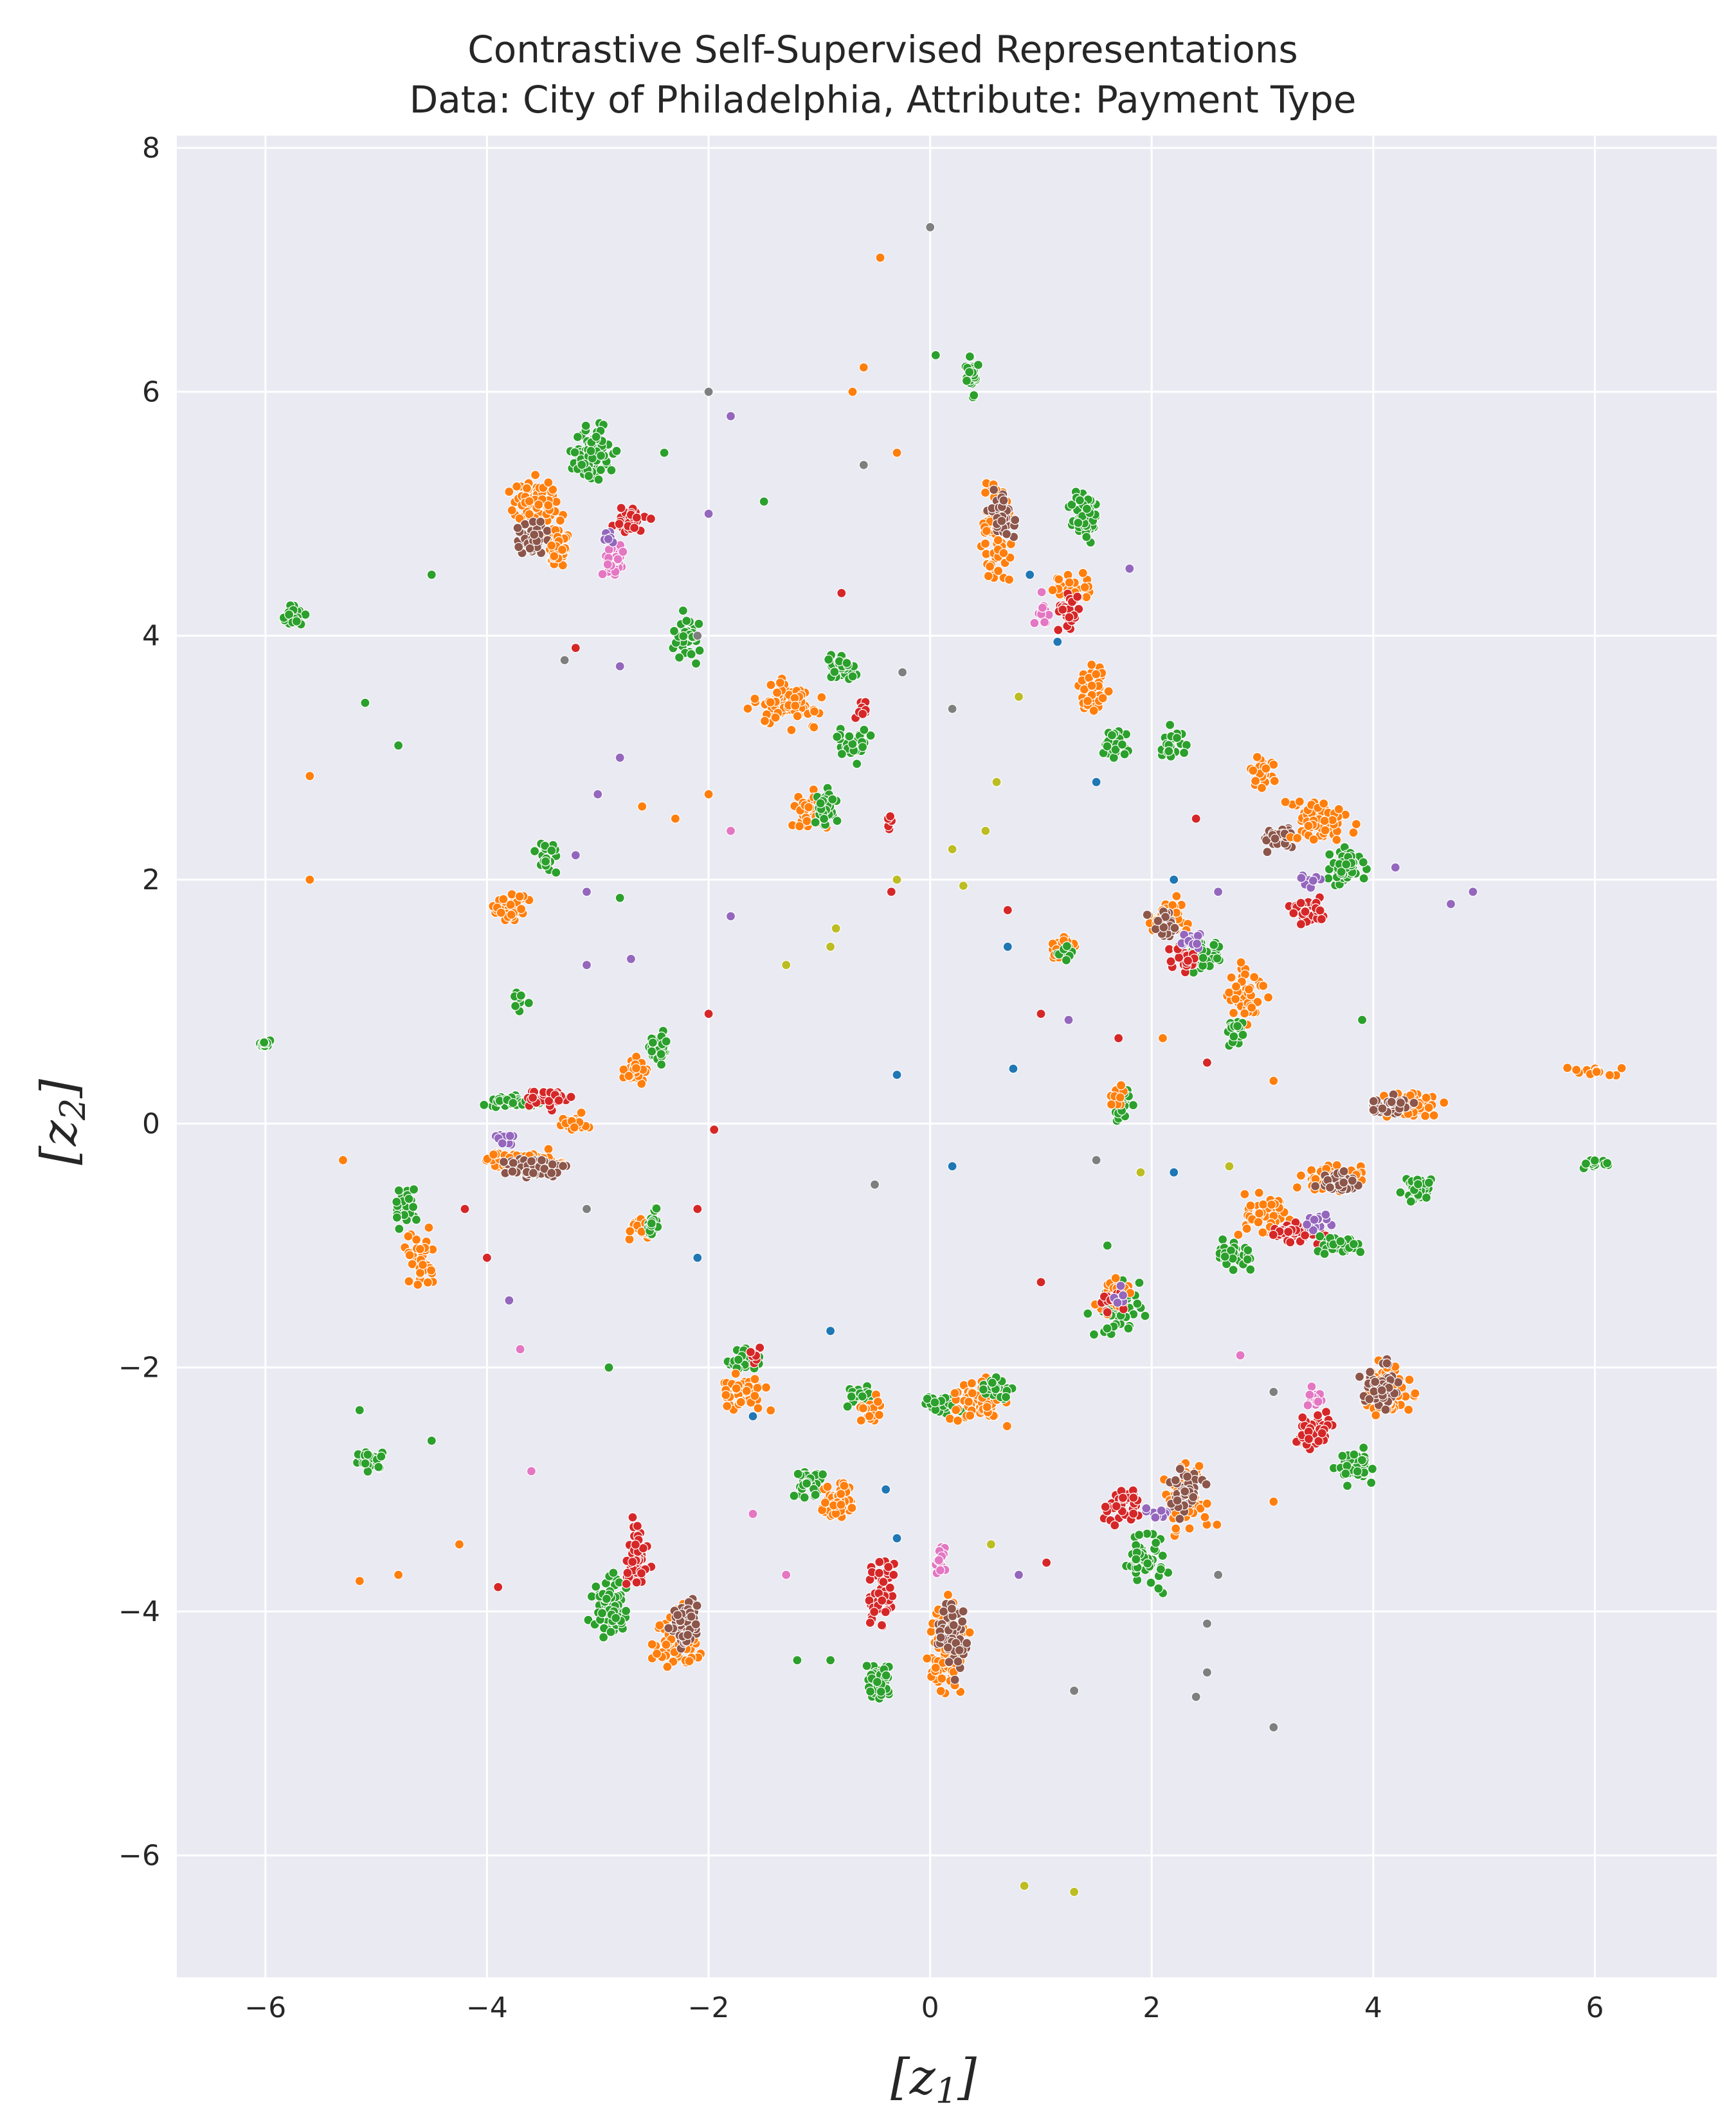  I want to click on x-tick-label: 4, so click(1373, 2007).